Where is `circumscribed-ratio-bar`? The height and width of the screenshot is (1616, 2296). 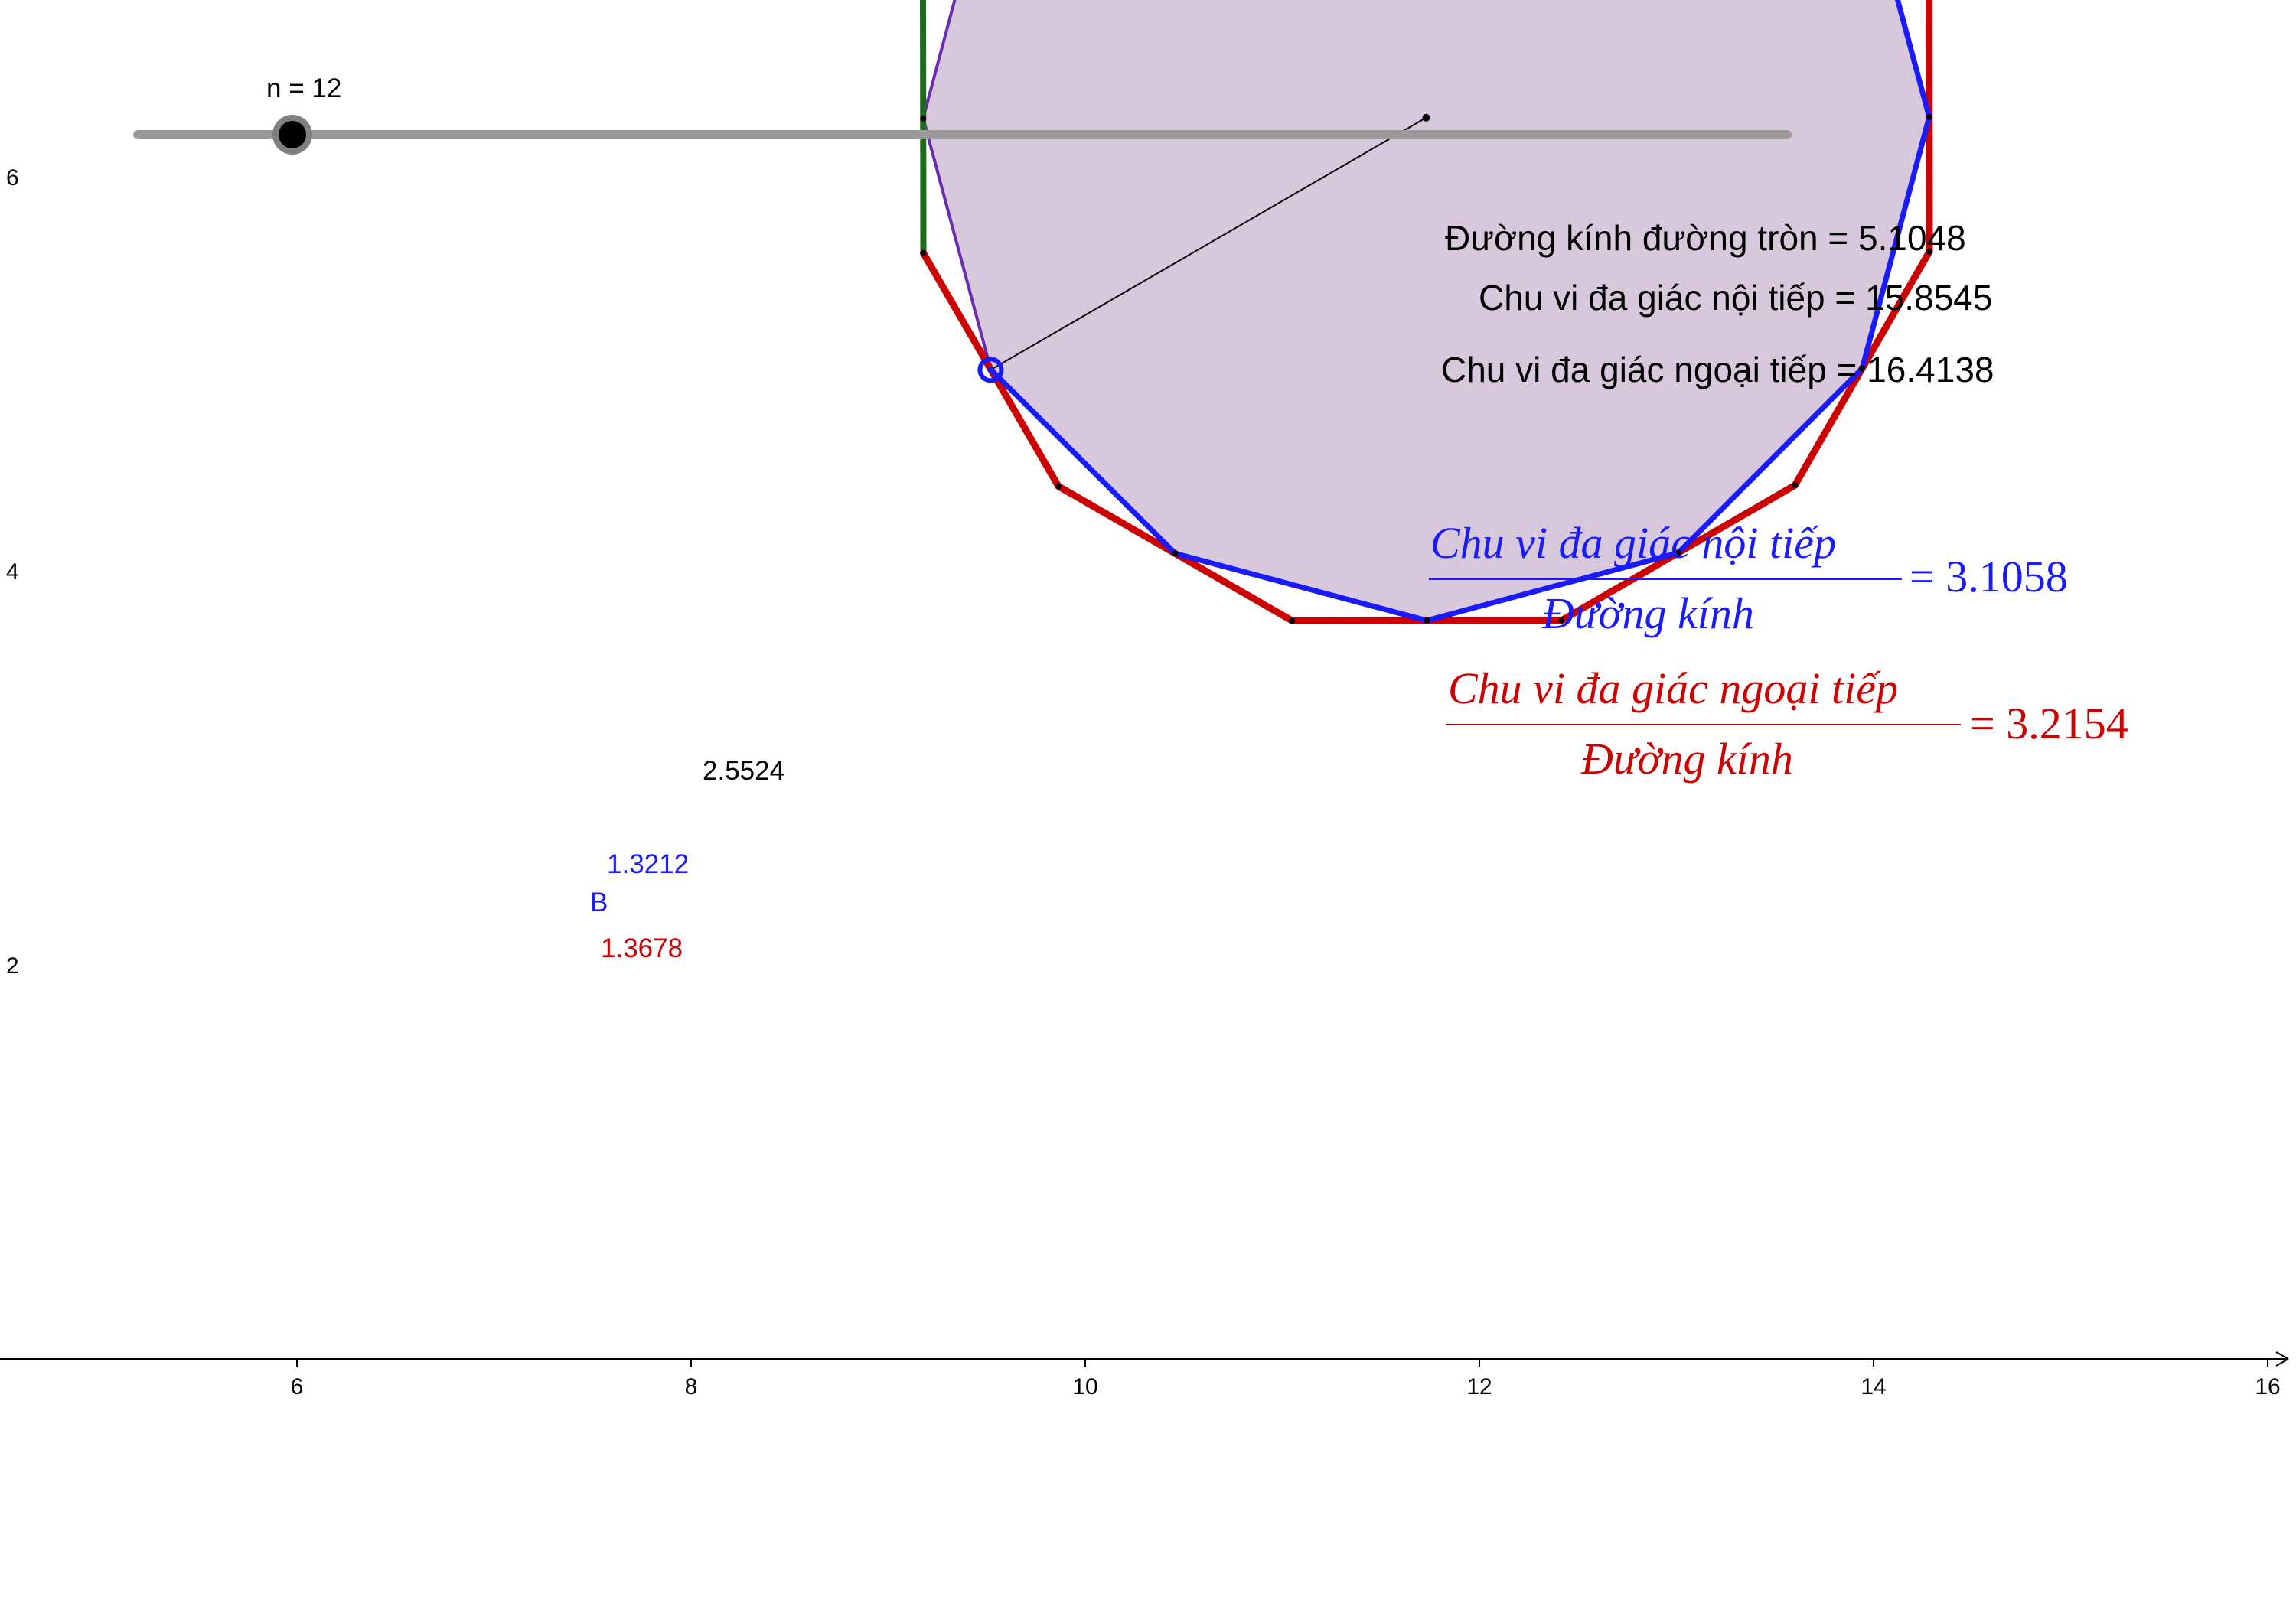
circumscribed-ratio-bar is located at coordinates (1703, 724).